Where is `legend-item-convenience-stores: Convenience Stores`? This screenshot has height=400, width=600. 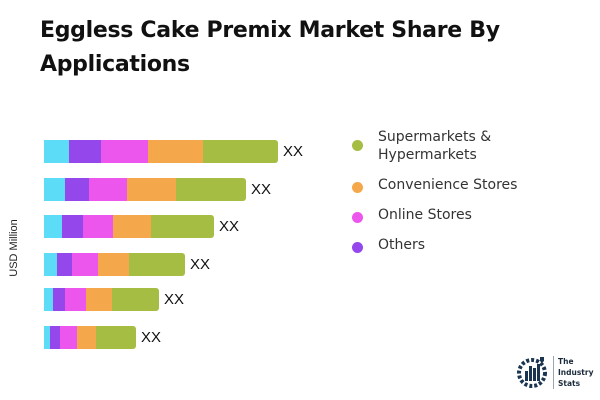 legend-item-convenience-stores: Convenience Stores is located at coordinates (434, 185).